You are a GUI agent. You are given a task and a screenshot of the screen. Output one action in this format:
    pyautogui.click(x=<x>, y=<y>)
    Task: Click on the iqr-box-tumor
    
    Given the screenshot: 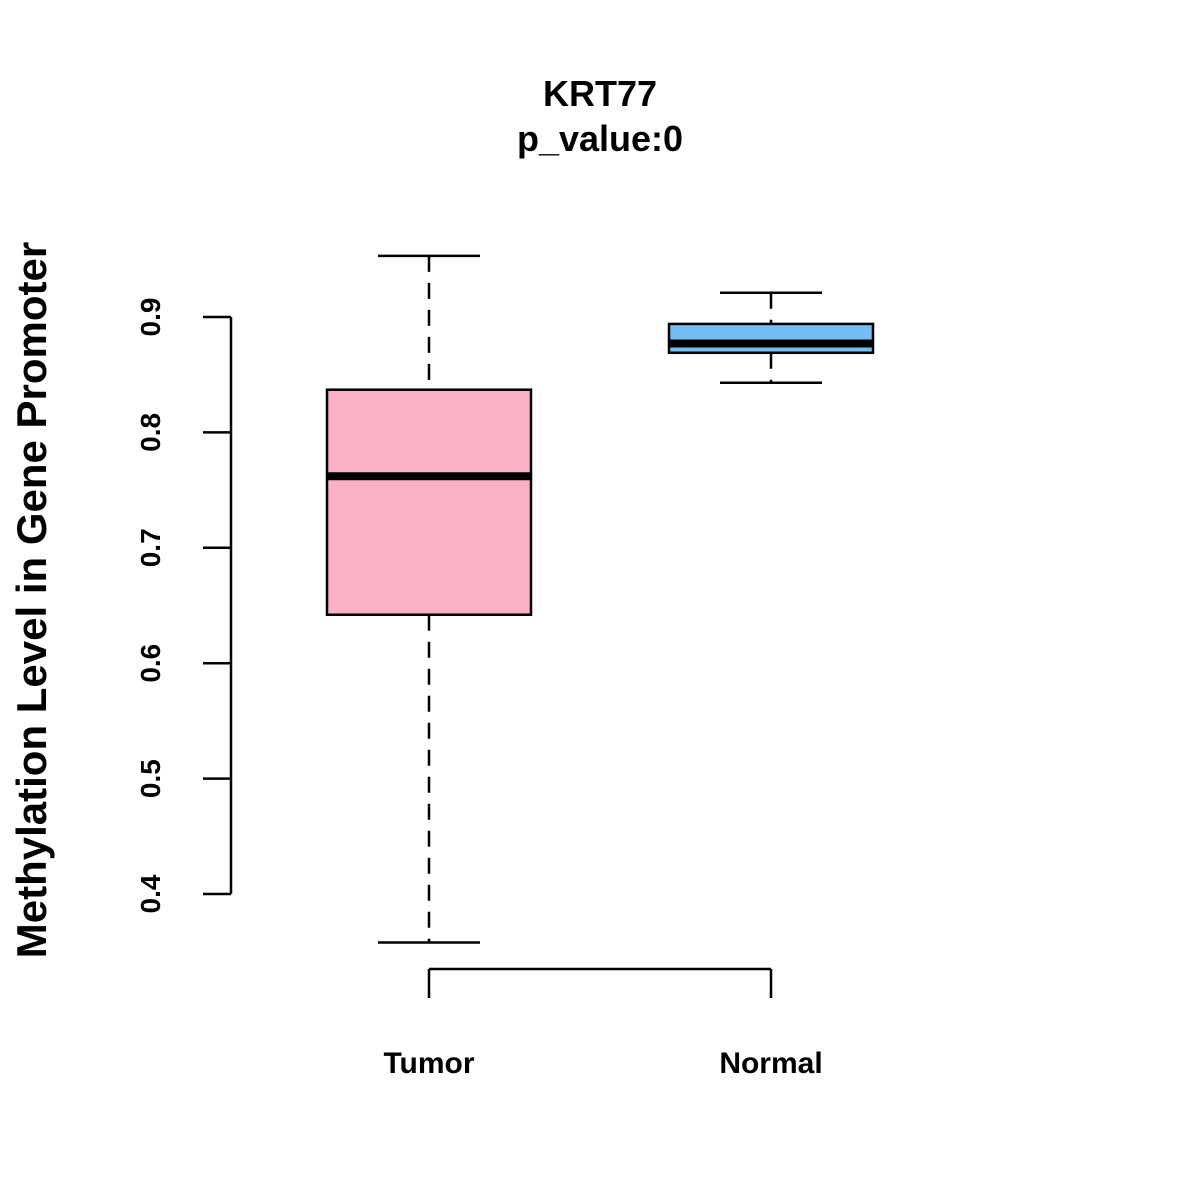 What is the action you would take?
    pyautogui.click(x=429, y=502)
    